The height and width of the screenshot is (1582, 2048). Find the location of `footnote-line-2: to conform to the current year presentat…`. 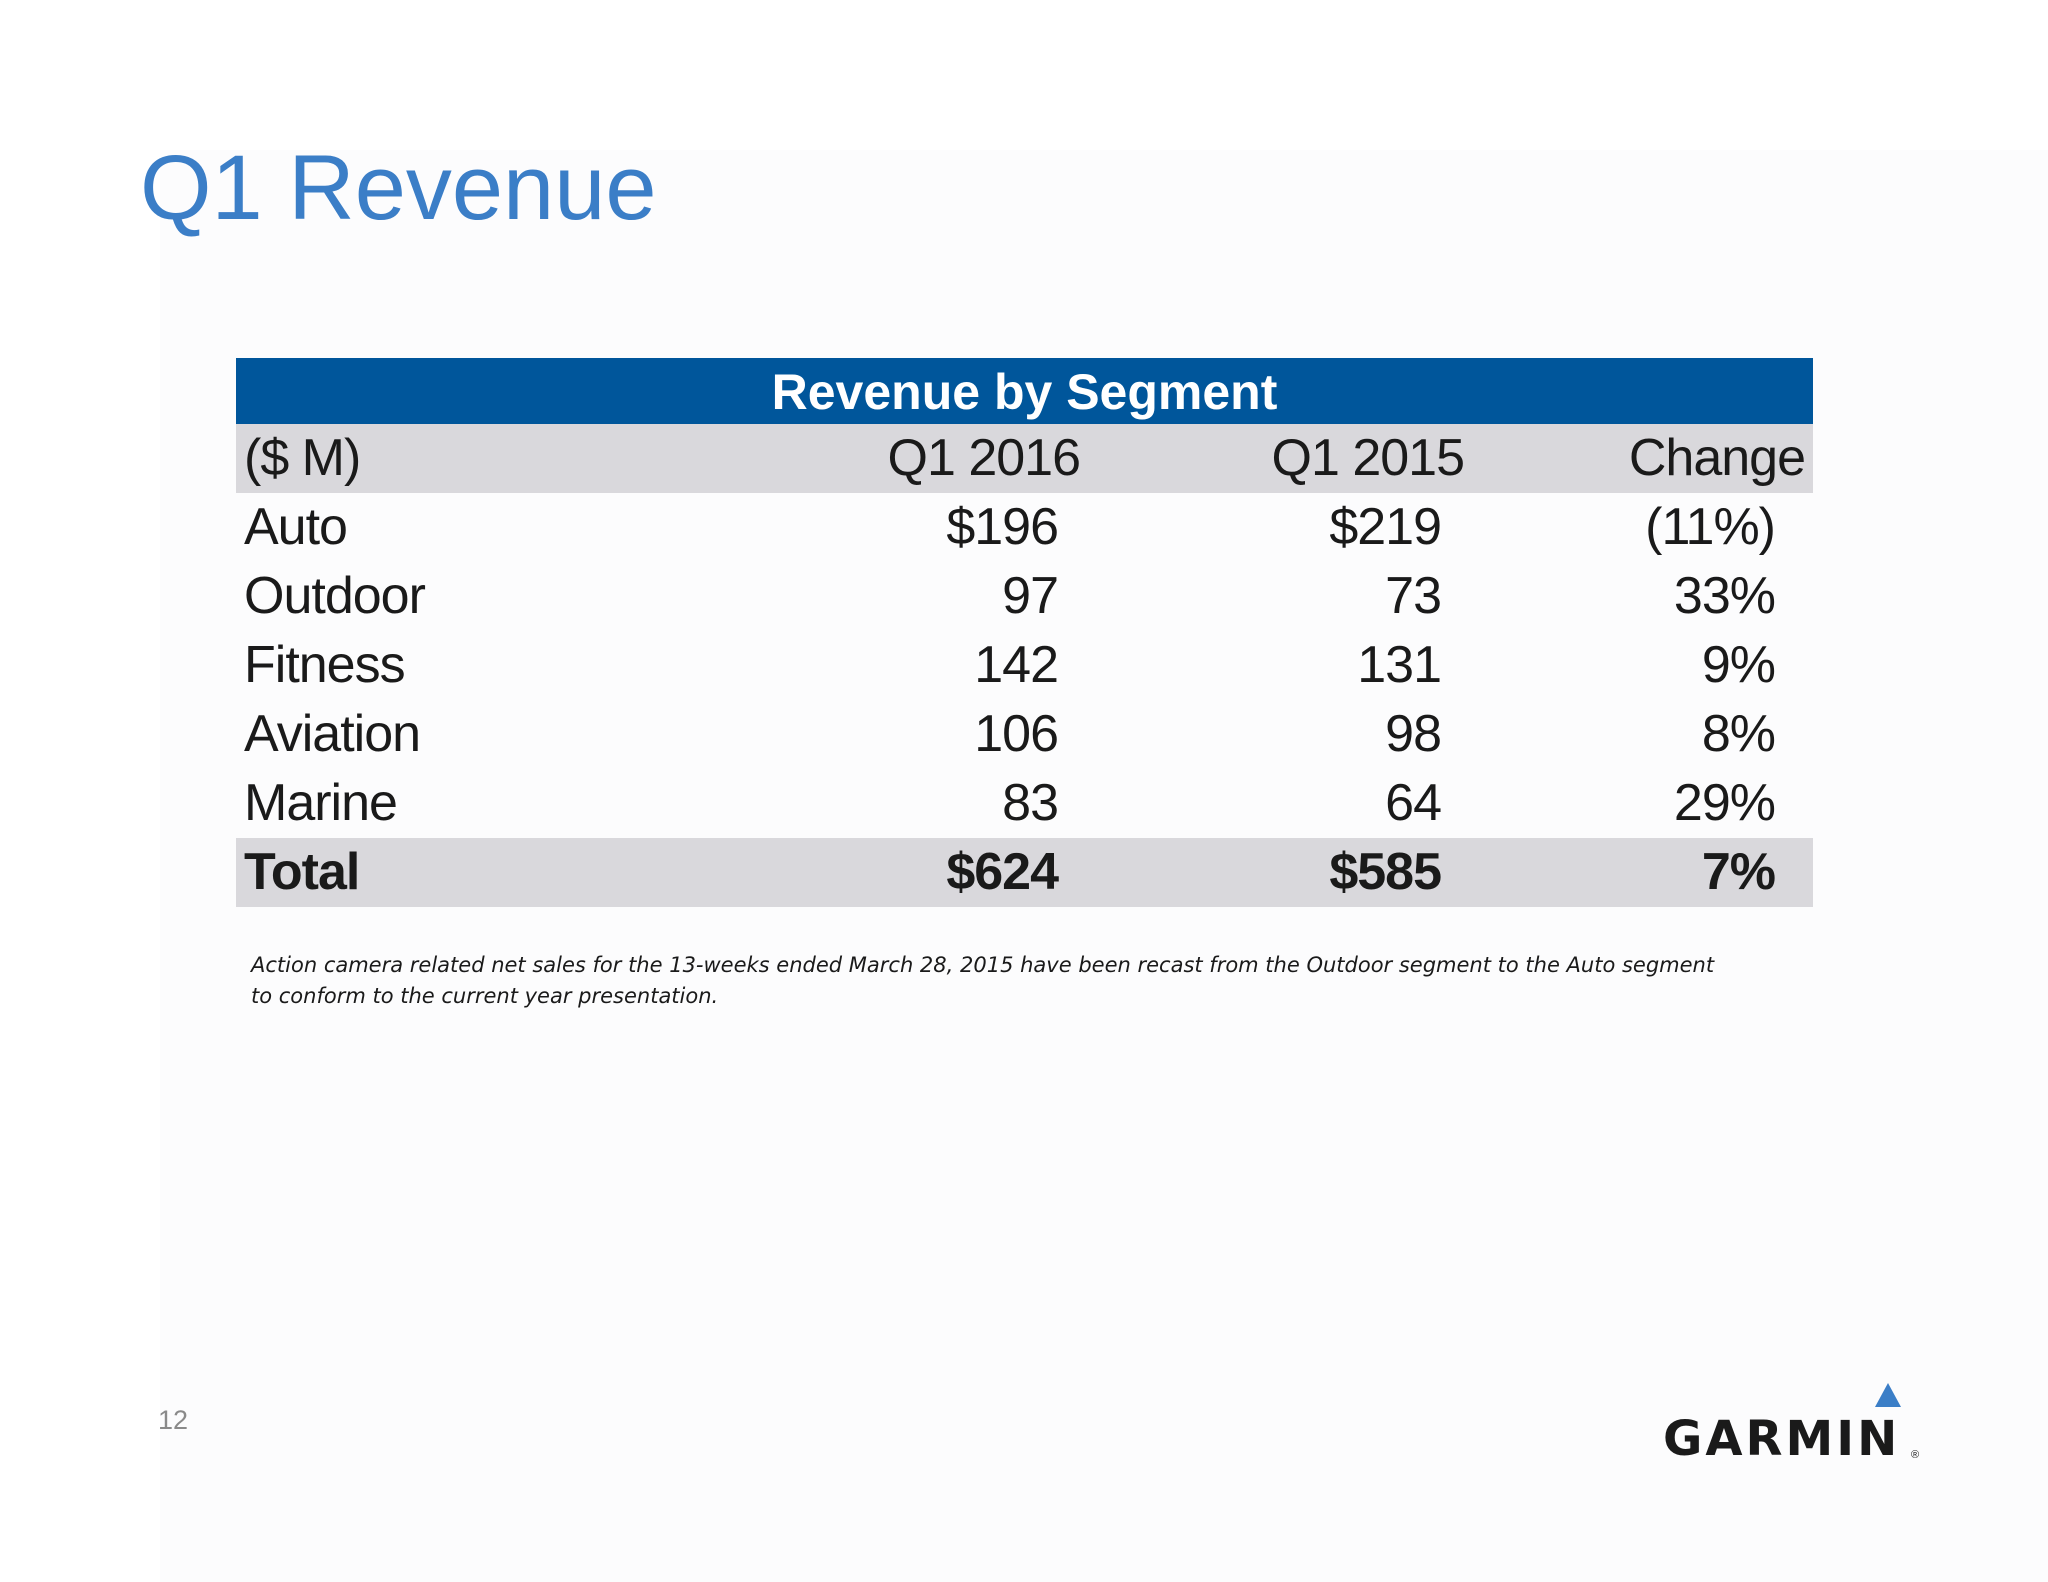

footnote-line-2: to conform to the current year presentat… is located at coordinates (485, 996).